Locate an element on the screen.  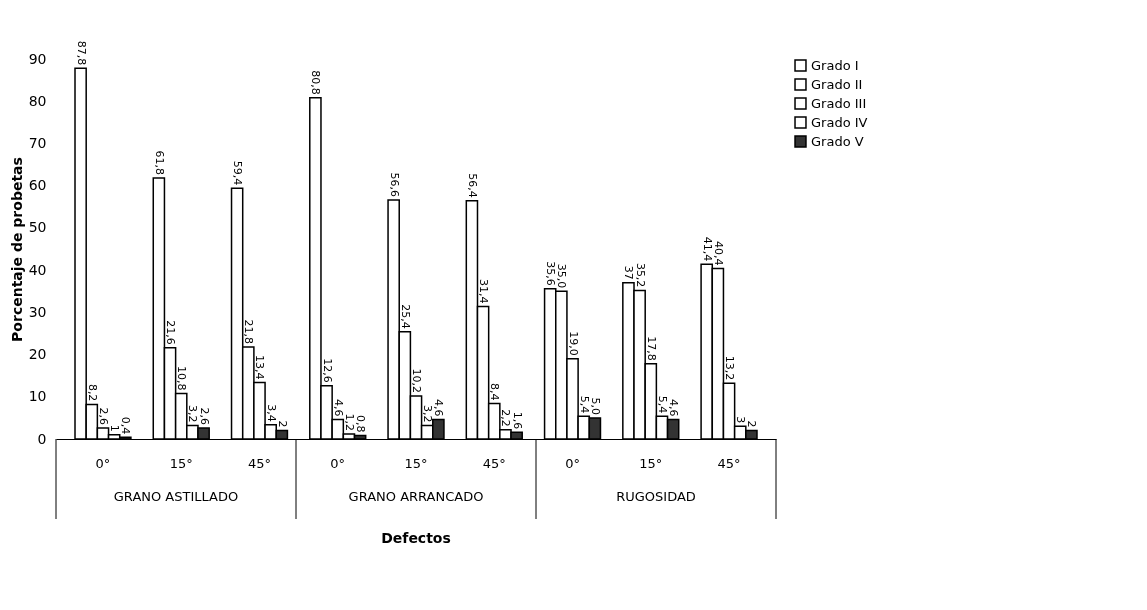
data-label: 40,4 is located at coordinates (718, 253).